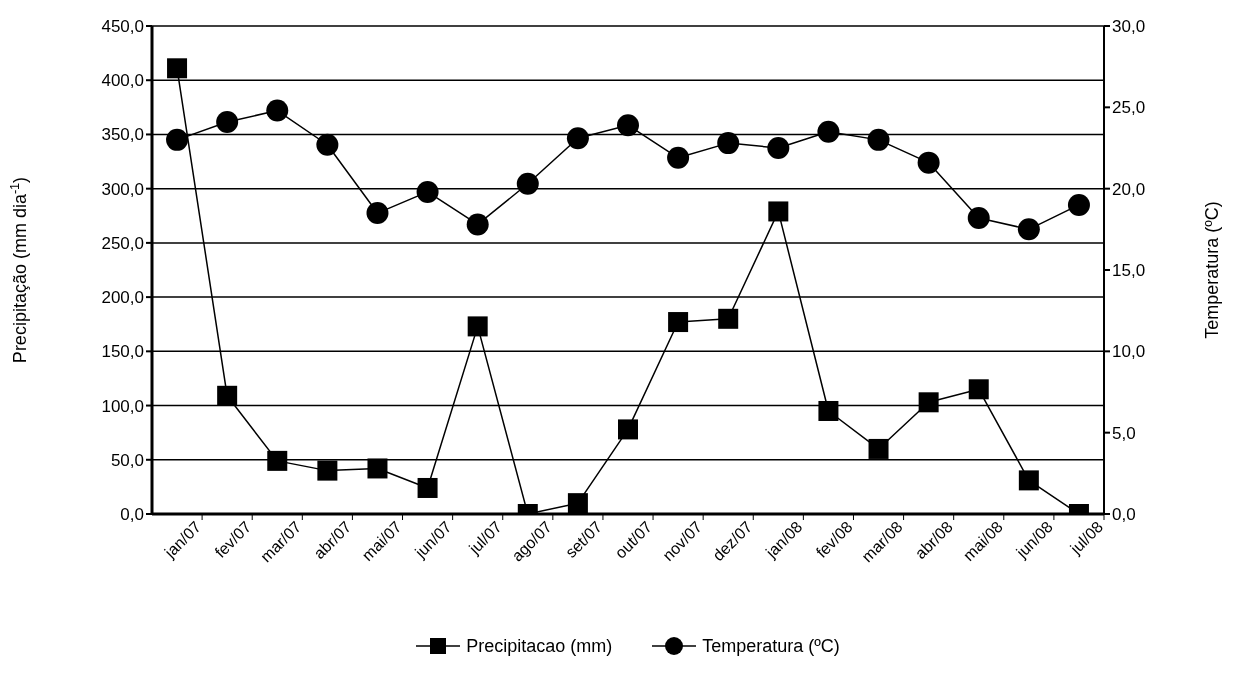 Image resolution: width=1236 pixels, height=677 pixels. What do you see at coordinates (1129, 352) in the screenshot?
I see `y2-tick-label: 10,0` at bounding box center [1129, 352].